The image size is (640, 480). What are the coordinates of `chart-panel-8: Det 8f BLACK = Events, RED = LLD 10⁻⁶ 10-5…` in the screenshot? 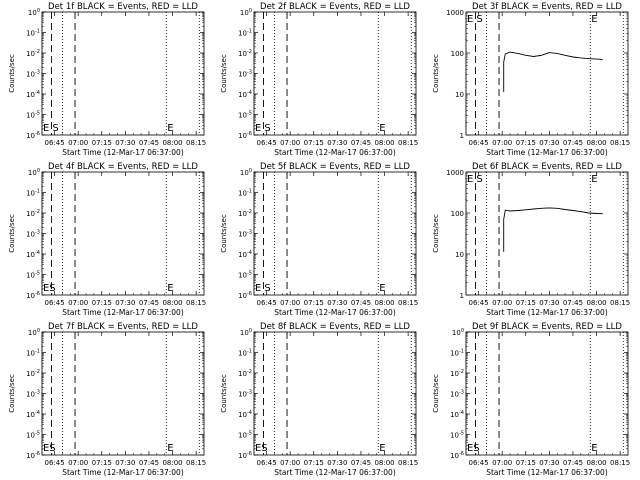 It's located at (319, 399).